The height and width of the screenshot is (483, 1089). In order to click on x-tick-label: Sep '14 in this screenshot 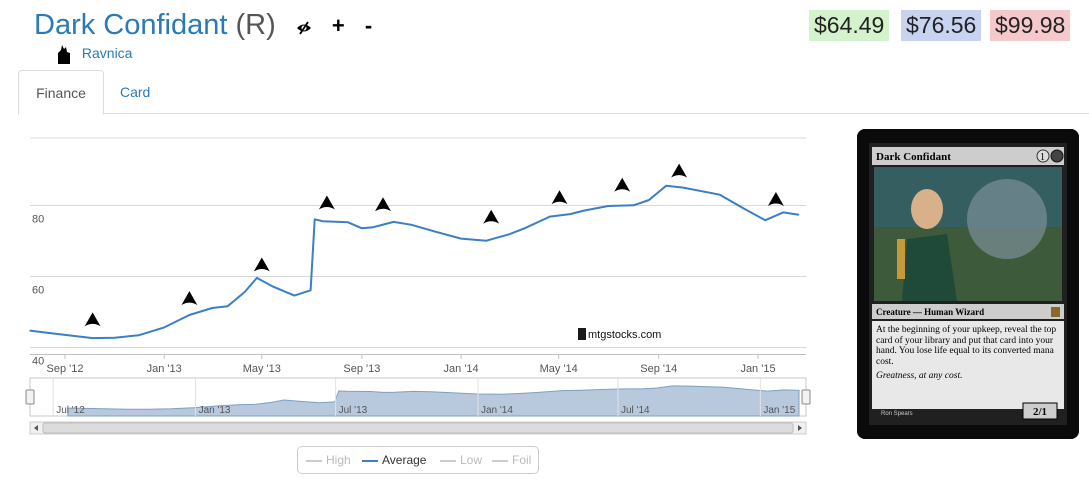, I will do `click(658, 369)`.